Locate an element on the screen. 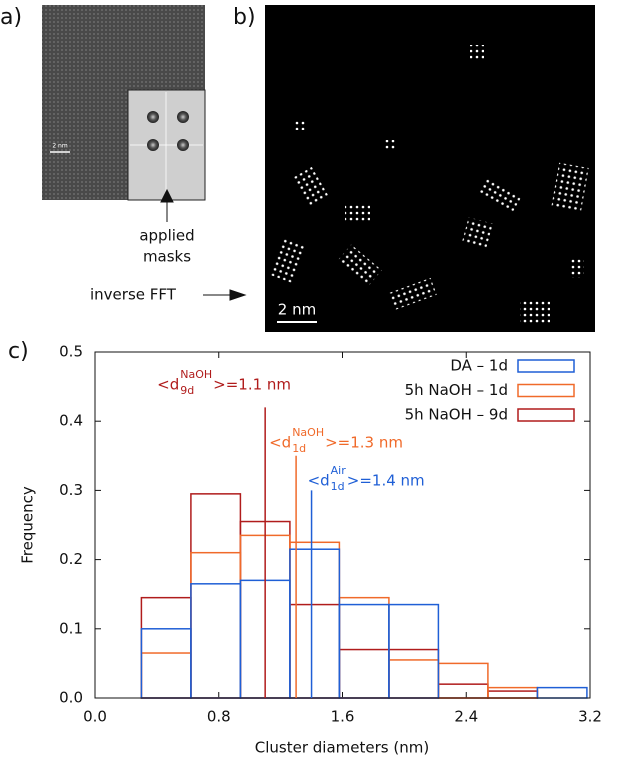 The image size is (623, 771). fft-inset is located at coordinates (166, 145).